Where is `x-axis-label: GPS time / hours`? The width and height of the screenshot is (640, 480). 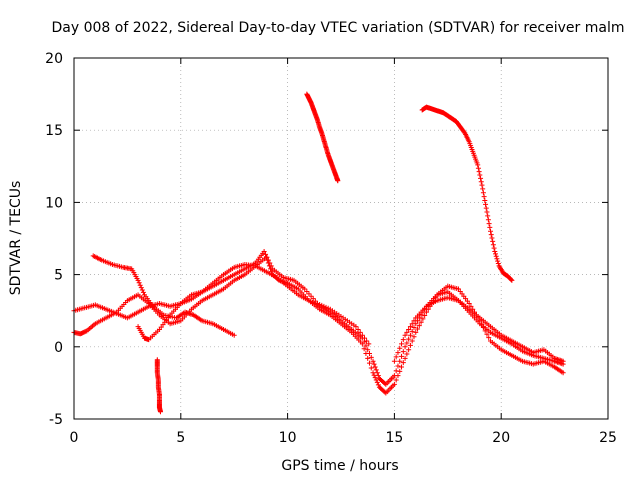
x-axis-label: GPS time / hours is located at coordinates (339, 466).